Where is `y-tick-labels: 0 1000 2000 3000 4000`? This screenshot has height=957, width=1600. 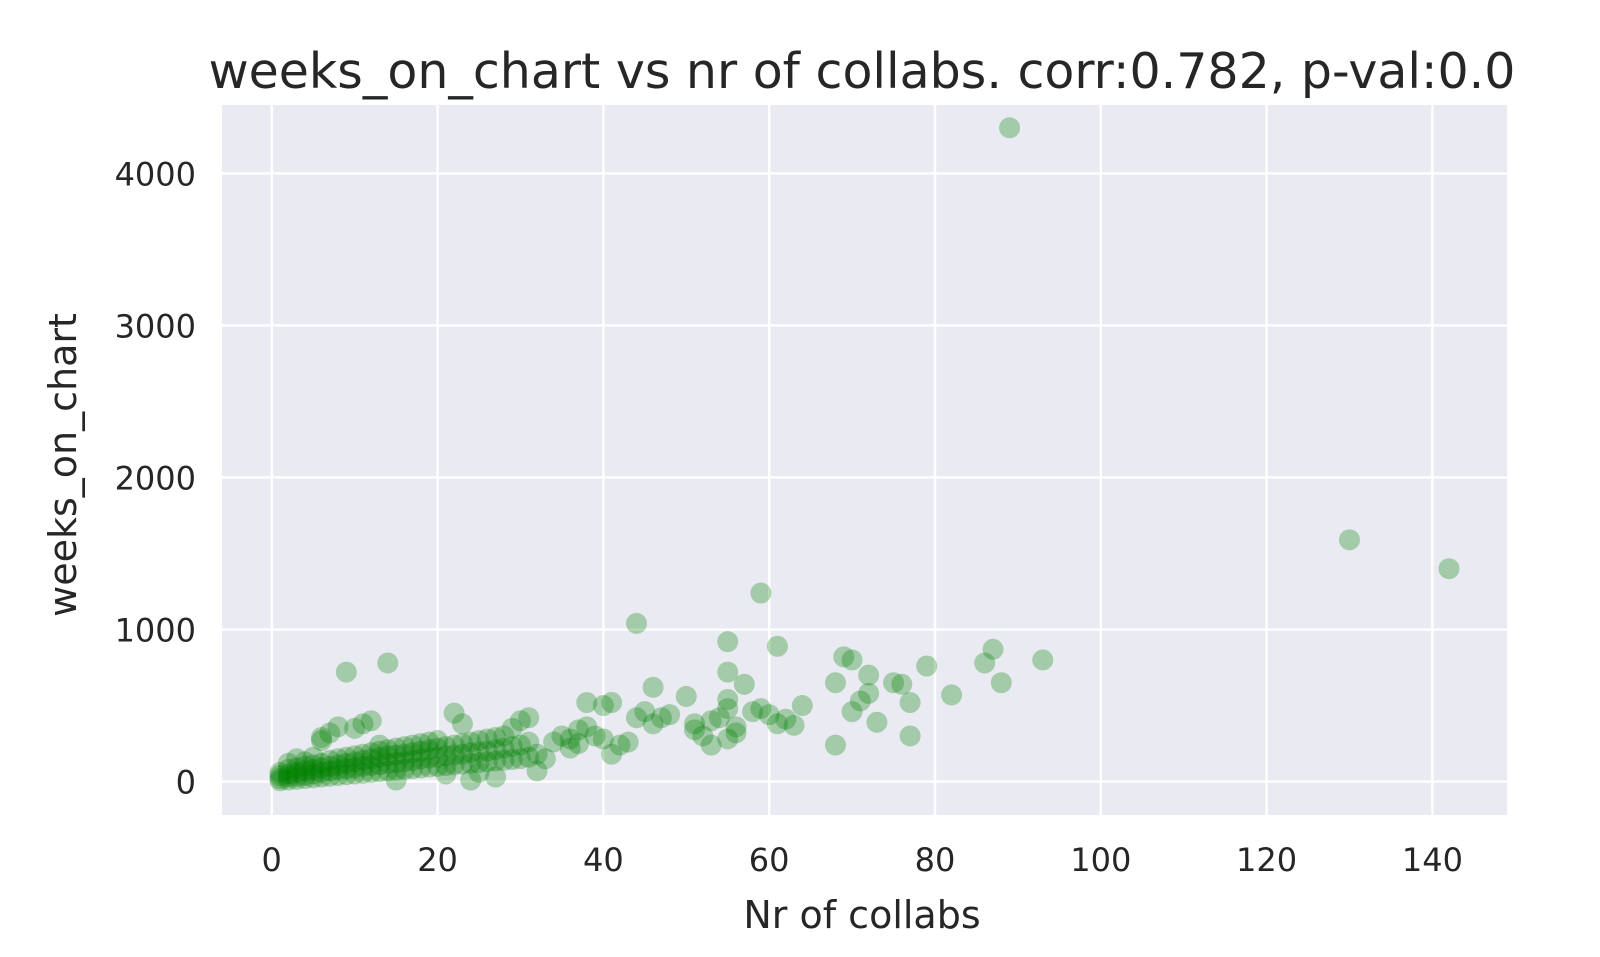
y-tick-labels: 0 1000 2000 3000 4000 is located at coordinates (155, 478).